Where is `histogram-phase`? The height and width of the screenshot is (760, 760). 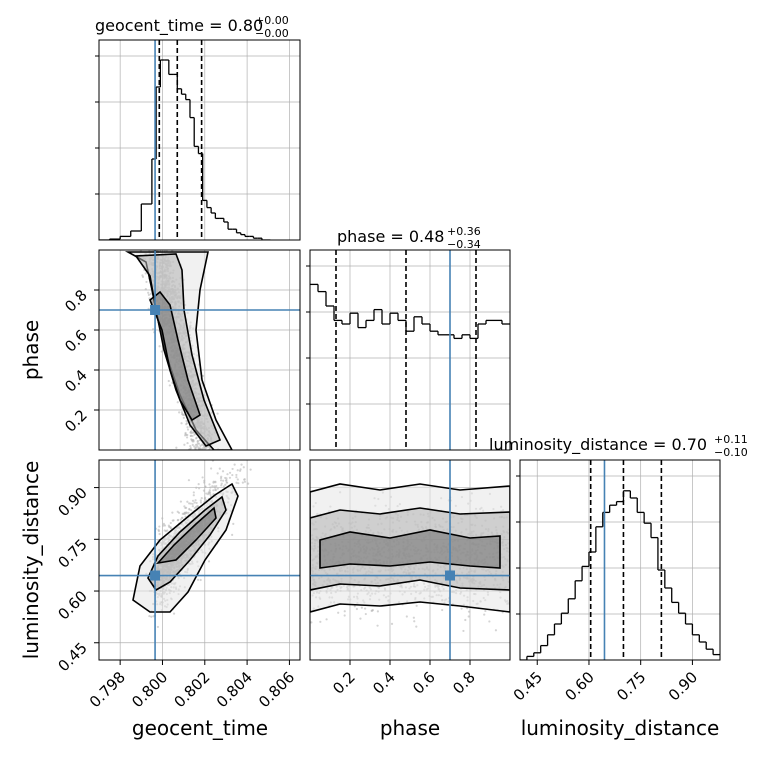
histogram-phase is located at coordinates (410, 350).